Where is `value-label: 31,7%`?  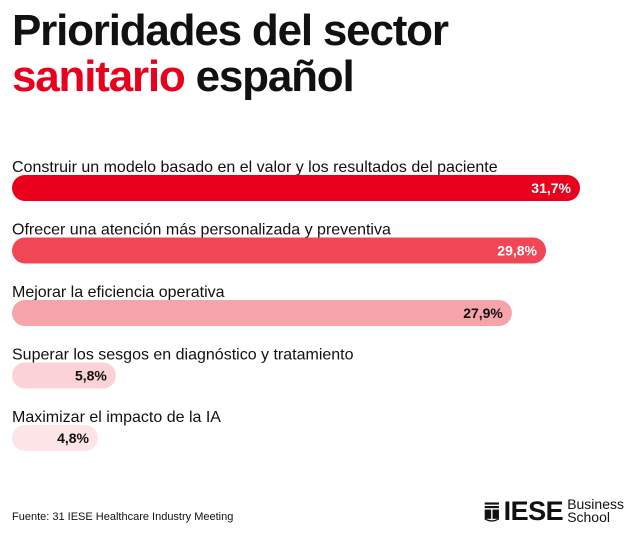 value-label: 31,7% is located at coordinates (551, 188).